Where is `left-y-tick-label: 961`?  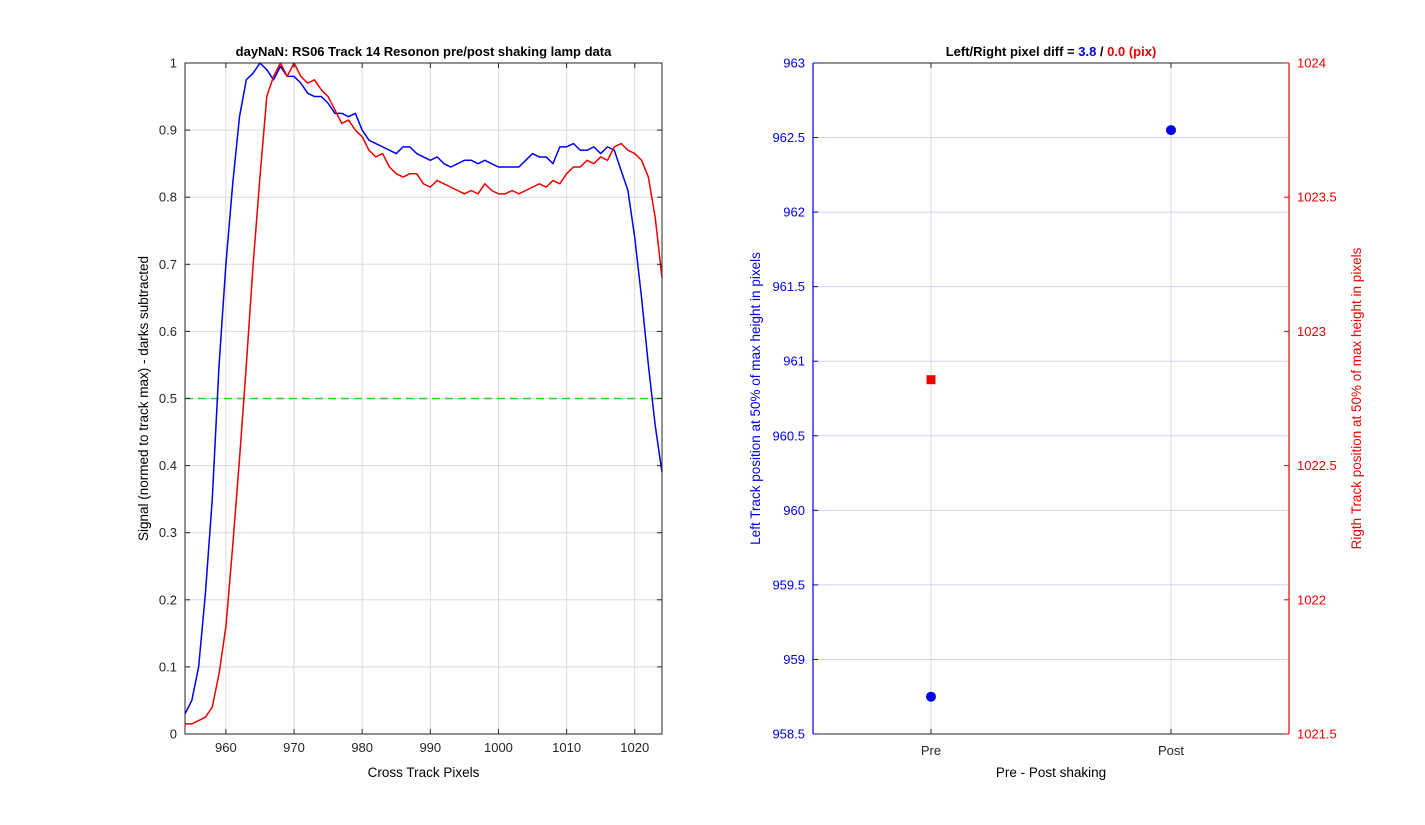 left-y-tick-label: 961 is located at coordinates (794, 361).